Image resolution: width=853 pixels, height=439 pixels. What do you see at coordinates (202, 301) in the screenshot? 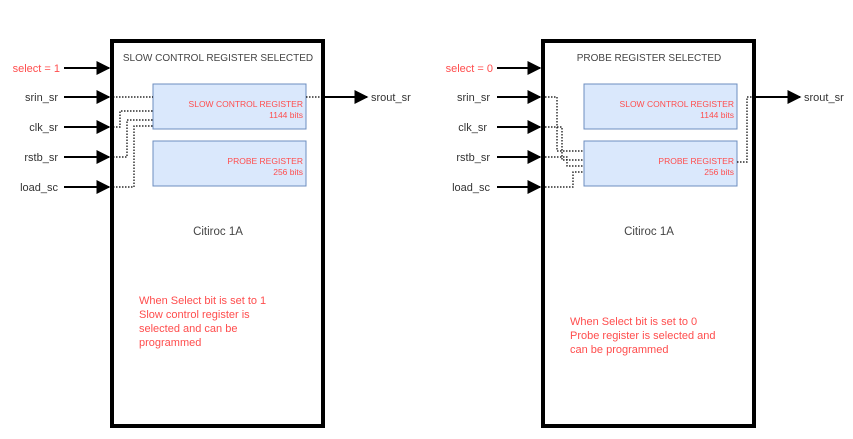
I see `note-line-1: When Select bit is set to 1` at bounding box center [202, 301].